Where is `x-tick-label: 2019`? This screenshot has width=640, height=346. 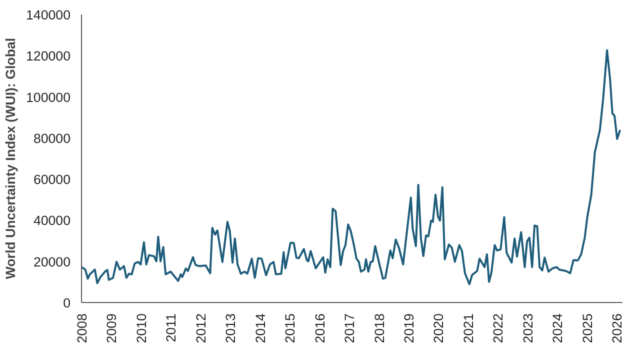 x-tick-label: 2019 is located at coordinates (408, 328).